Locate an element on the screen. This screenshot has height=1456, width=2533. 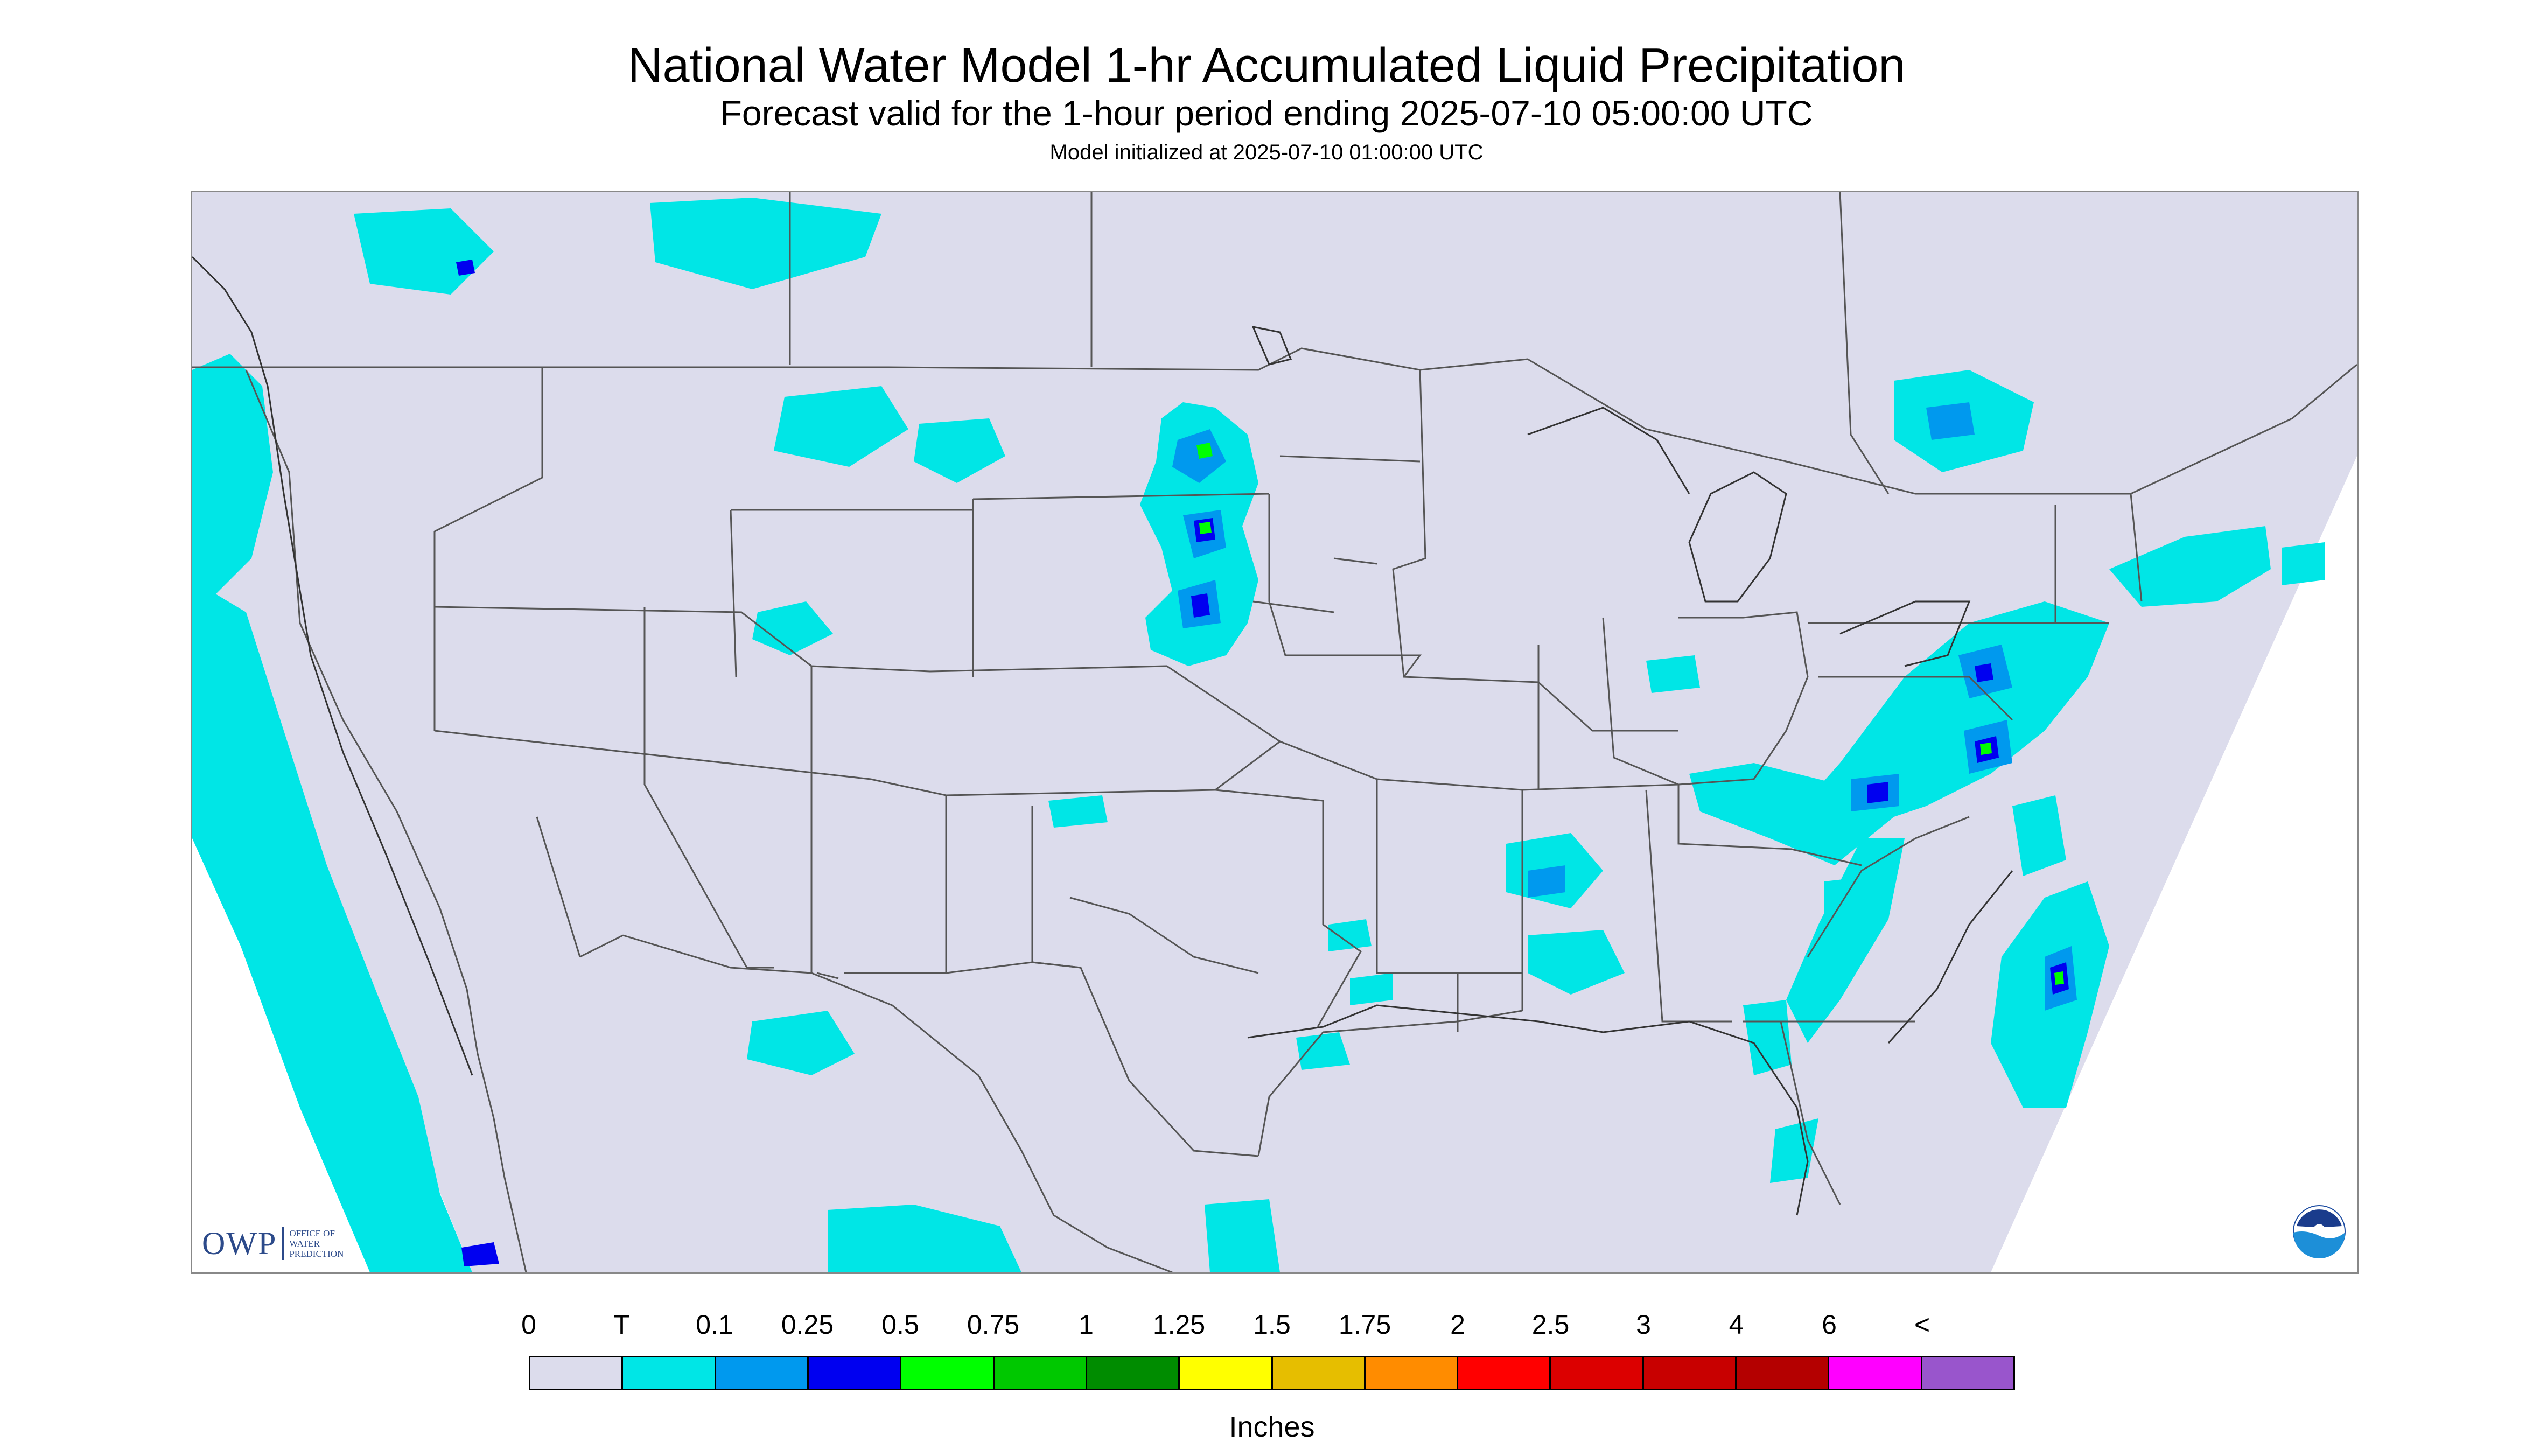
legend-tick-5: 0.75 is located at coordinates (994, 1325).